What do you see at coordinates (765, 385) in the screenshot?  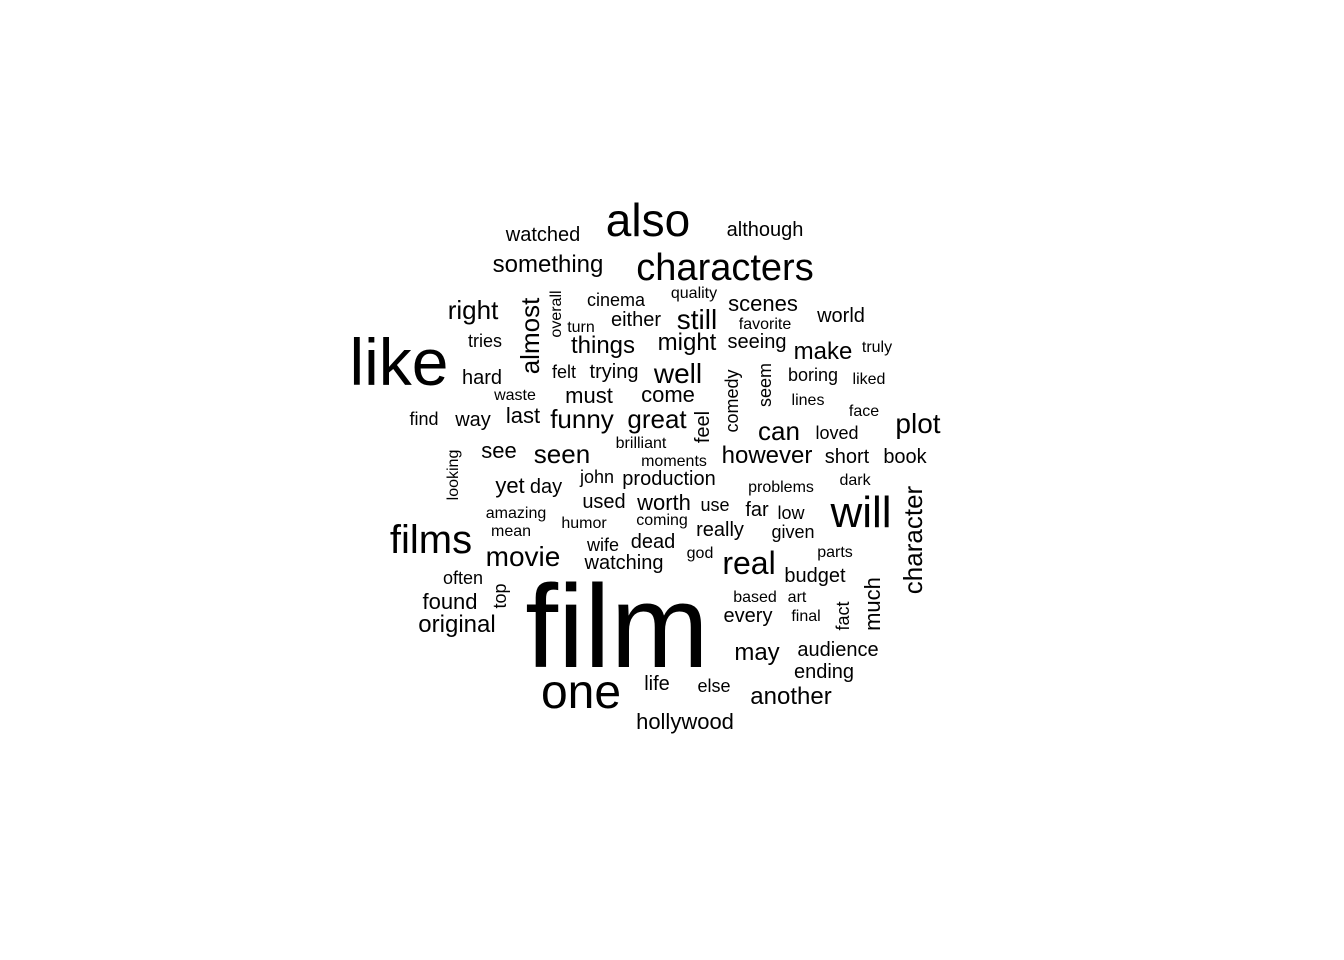 I see `word-seem: seem` at bounding box center [765, 385].